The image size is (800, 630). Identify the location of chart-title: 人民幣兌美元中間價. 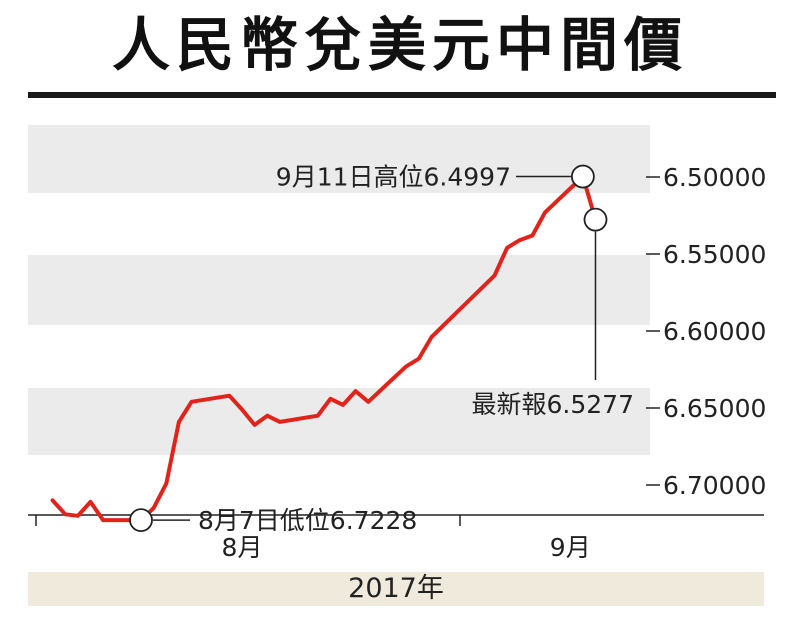
(399, 45).